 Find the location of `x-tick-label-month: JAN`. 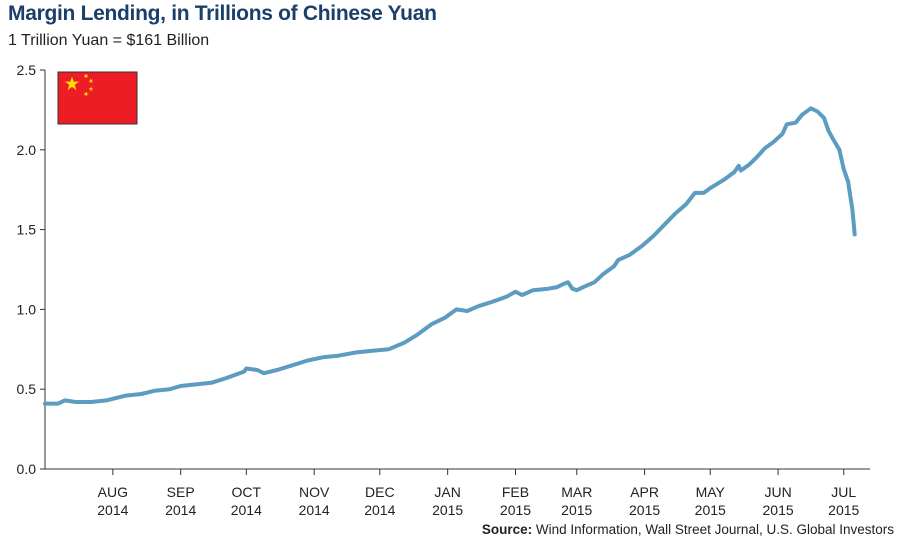

x-tick-label-month: JAN is located at coordinates (447, 492).